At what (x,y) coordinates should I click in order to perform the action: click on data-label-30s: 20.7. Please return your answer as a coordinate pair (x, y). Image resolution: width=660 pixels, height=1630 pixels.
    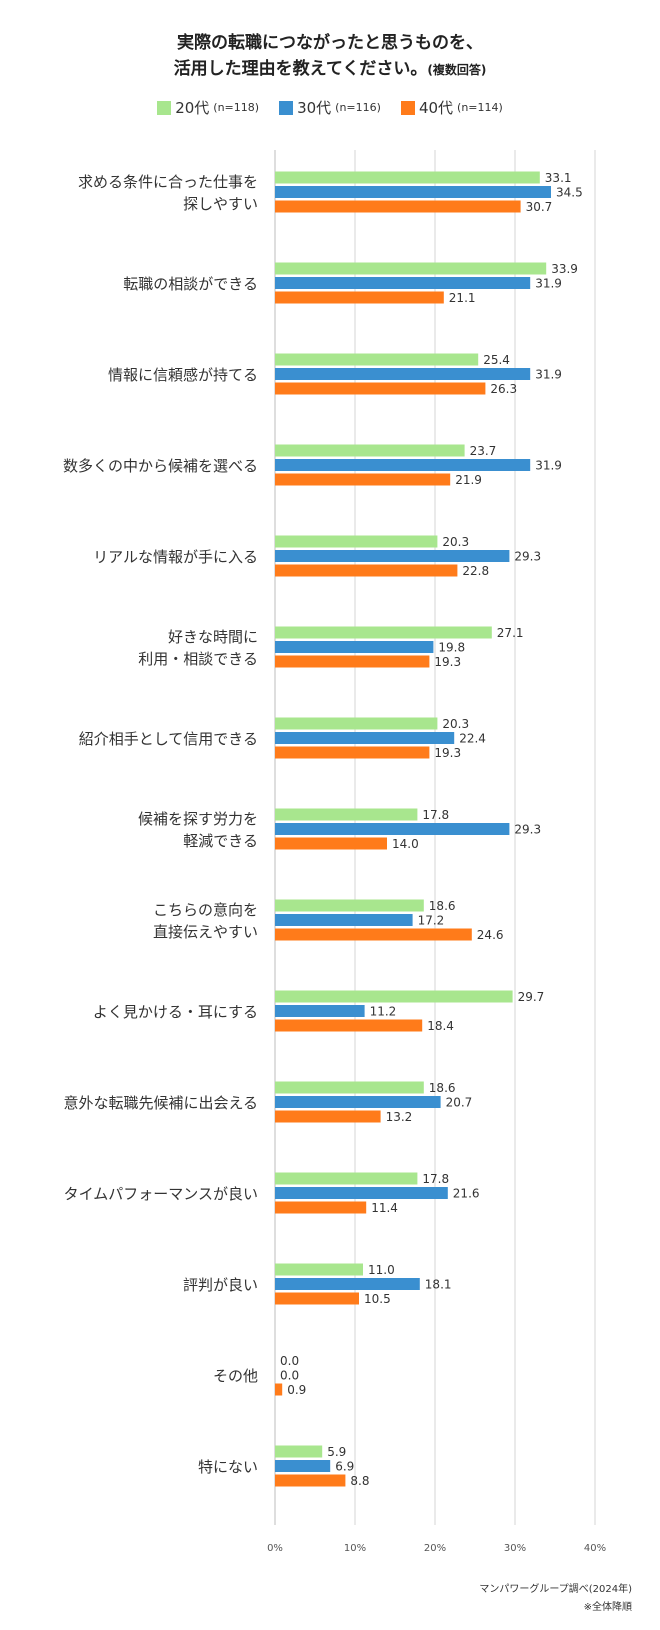
    Looking at the image, I should click on (459, 1103).